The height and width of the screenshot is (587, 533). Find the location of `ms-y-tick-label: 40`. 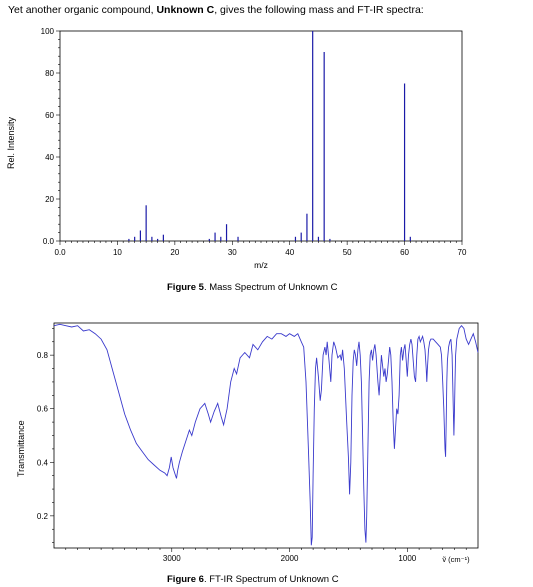

ms-y-tick-label: 40 is located at coordinates (49, 157).